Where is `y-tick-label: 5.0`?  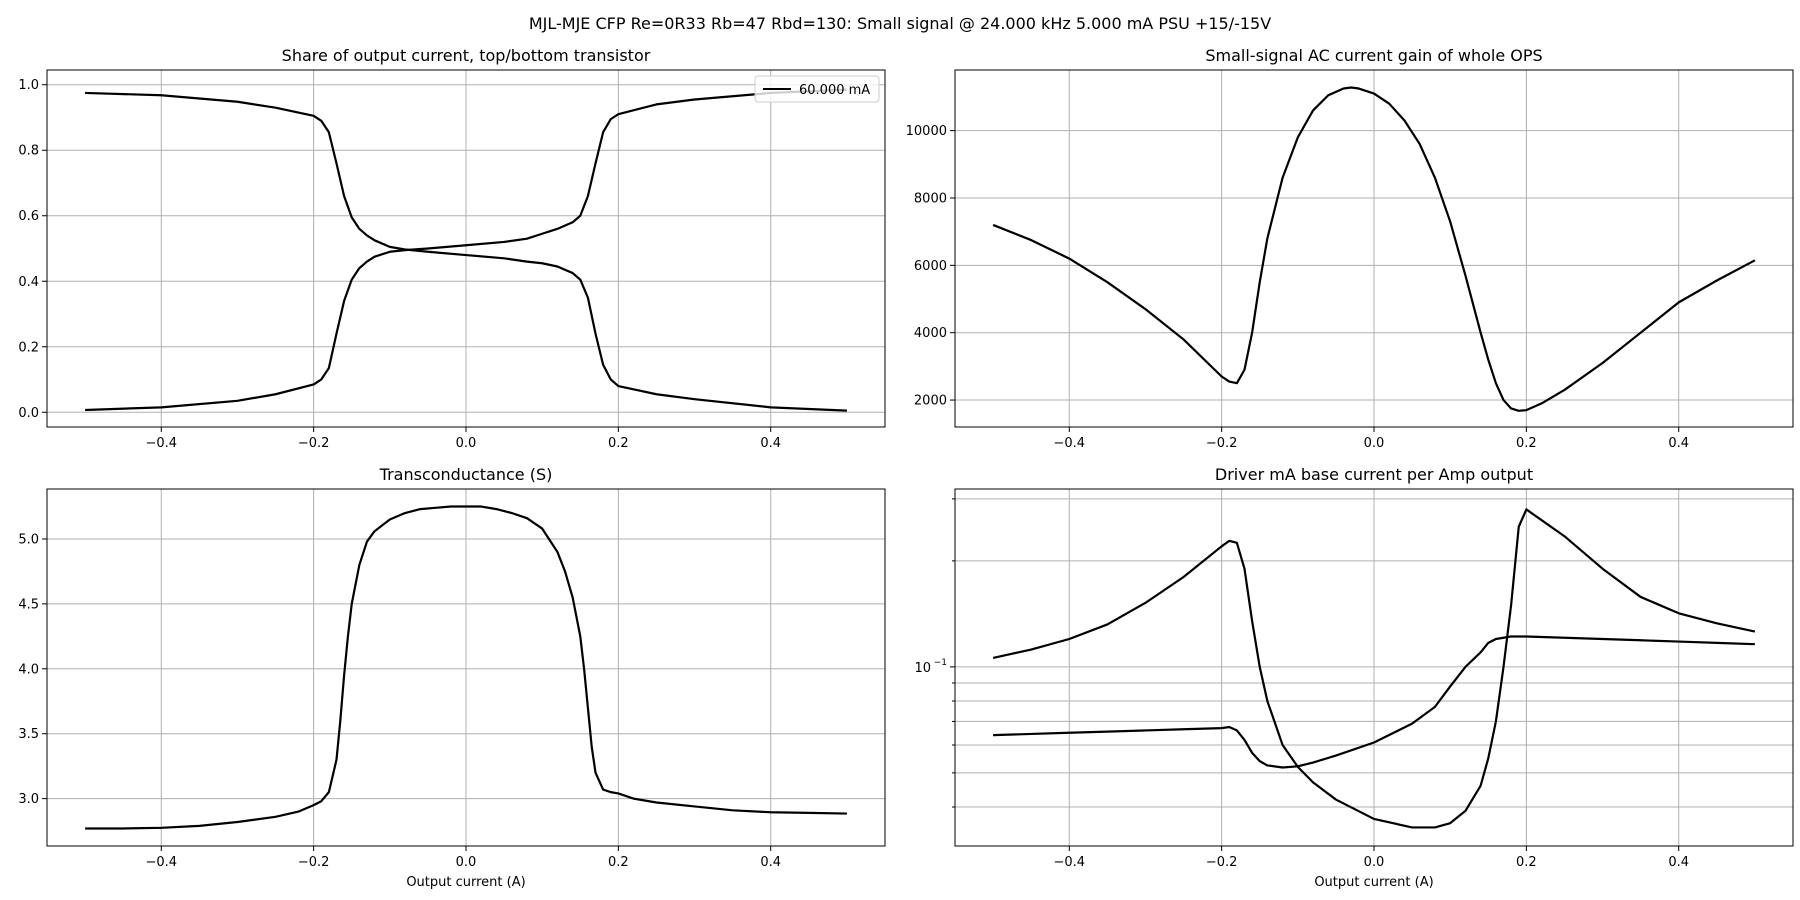
y-tick-label: 5.0 is located at coordinates (28, 539).